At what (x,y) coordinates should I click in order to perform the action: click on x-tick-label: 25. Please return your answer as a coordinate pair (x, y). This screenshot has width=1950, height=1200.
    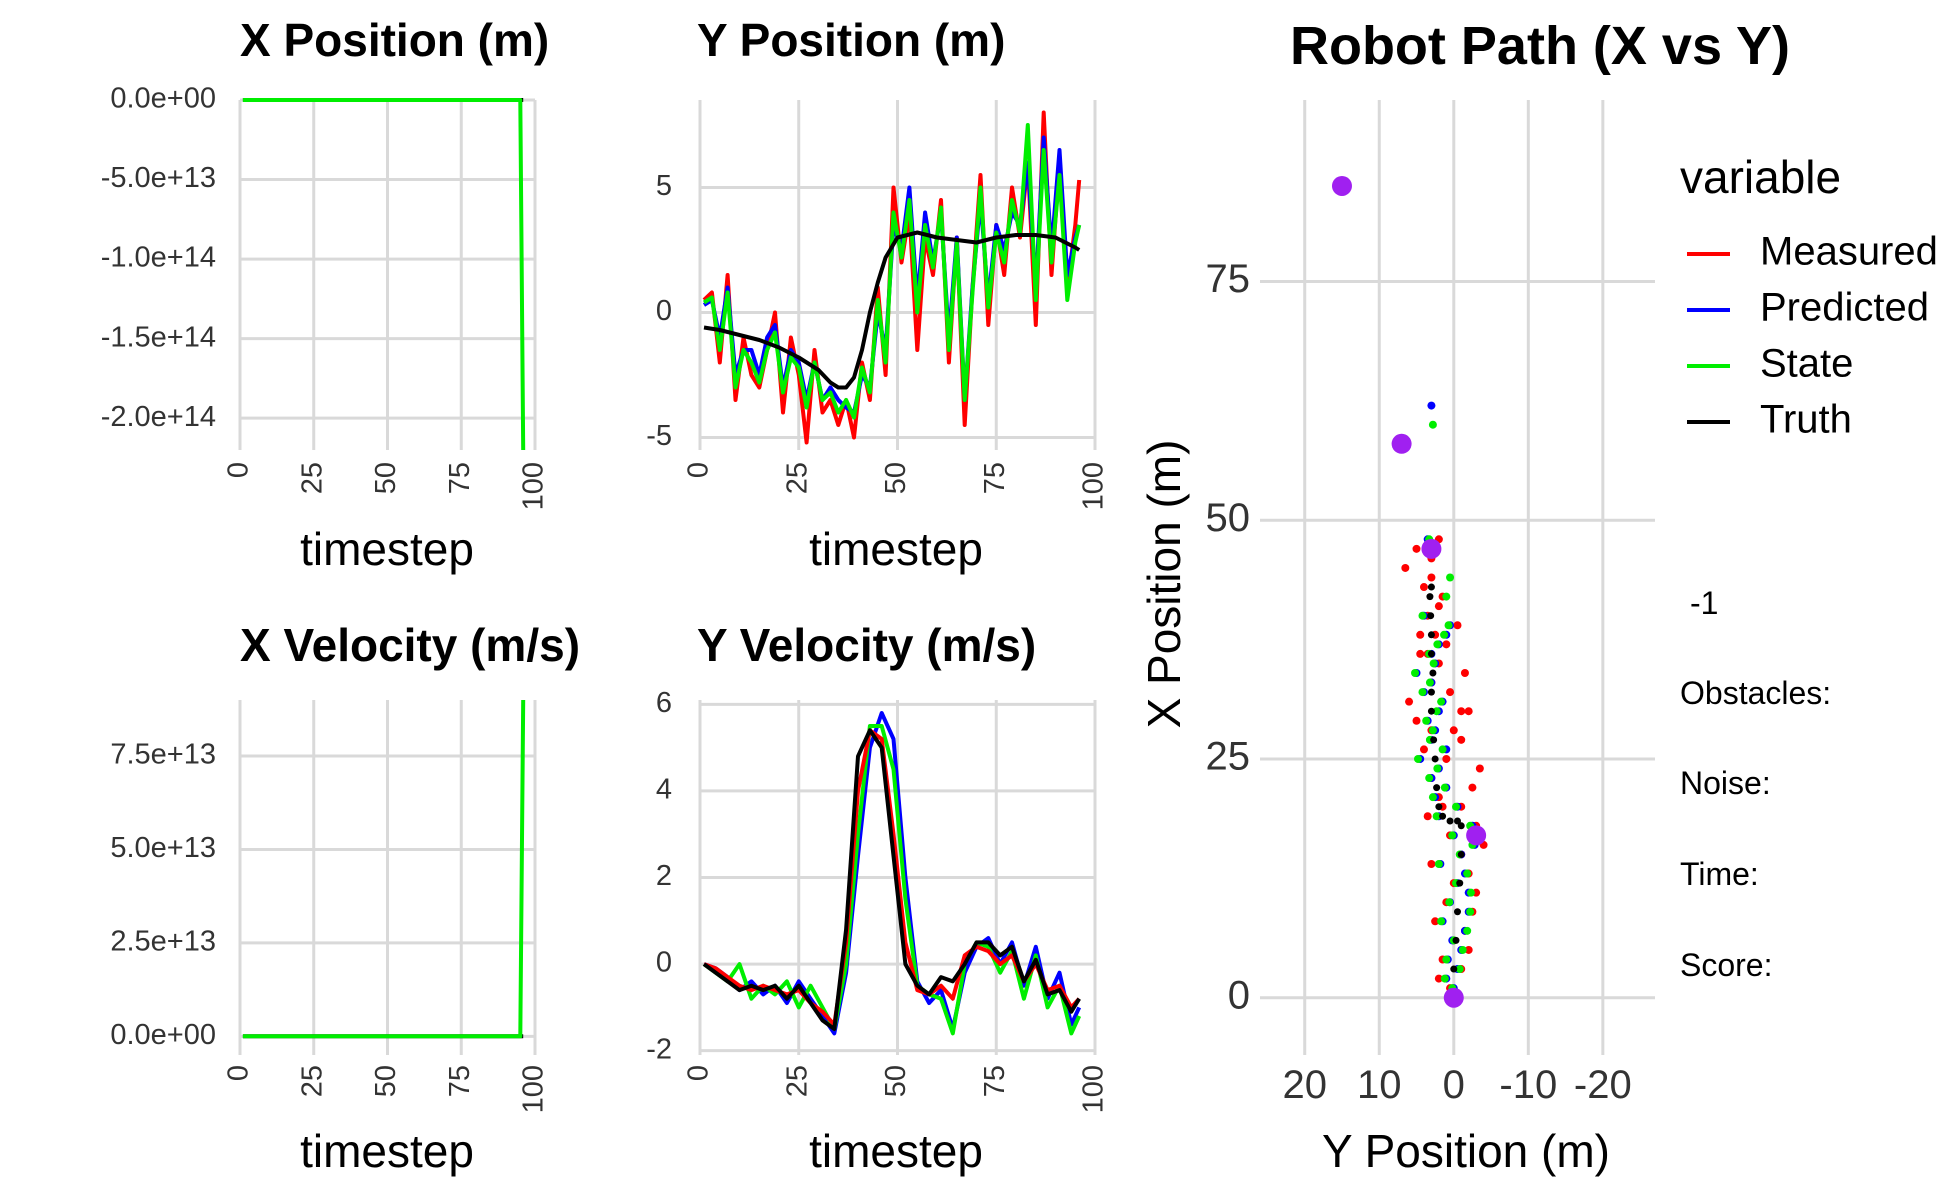
    Looking at the image, I should click on (312, 478).